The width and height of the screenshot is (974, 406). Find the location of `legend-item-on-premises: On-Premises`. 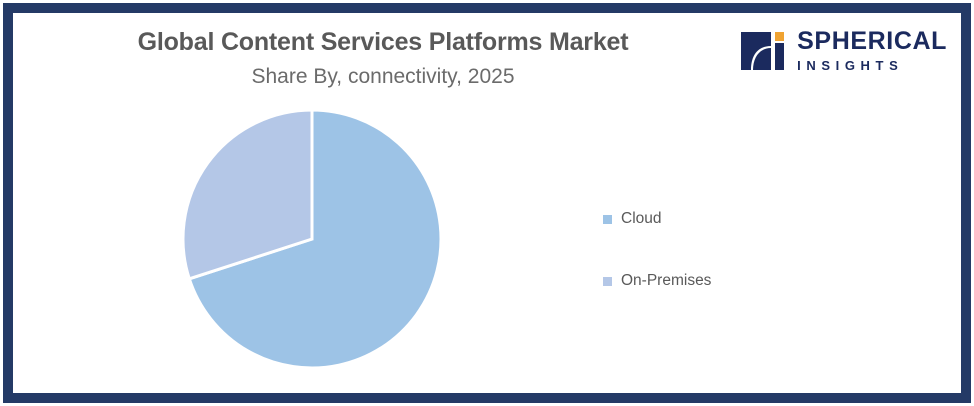

legend-item-on-premises: On-Premises is located at coordinates (713, 281).